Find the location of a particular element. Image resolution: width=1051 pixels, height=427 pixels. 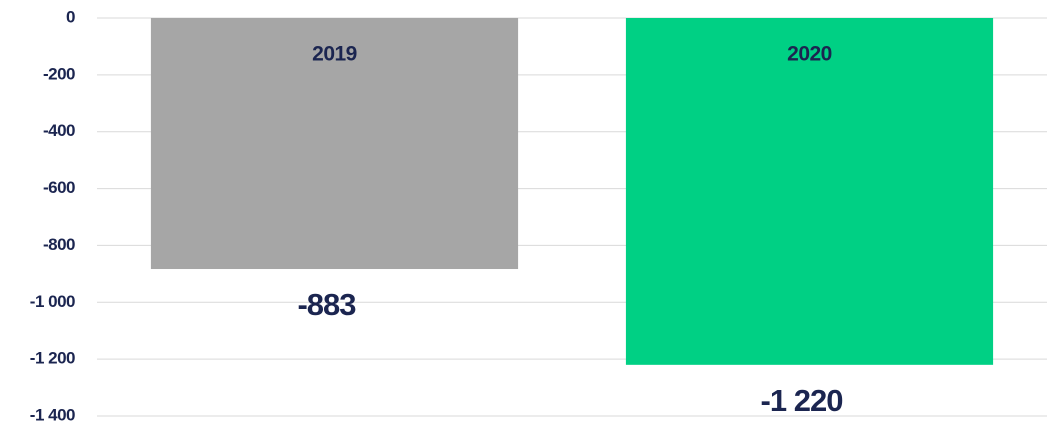

category-label: 2019 is located at coordinates (334, 54).